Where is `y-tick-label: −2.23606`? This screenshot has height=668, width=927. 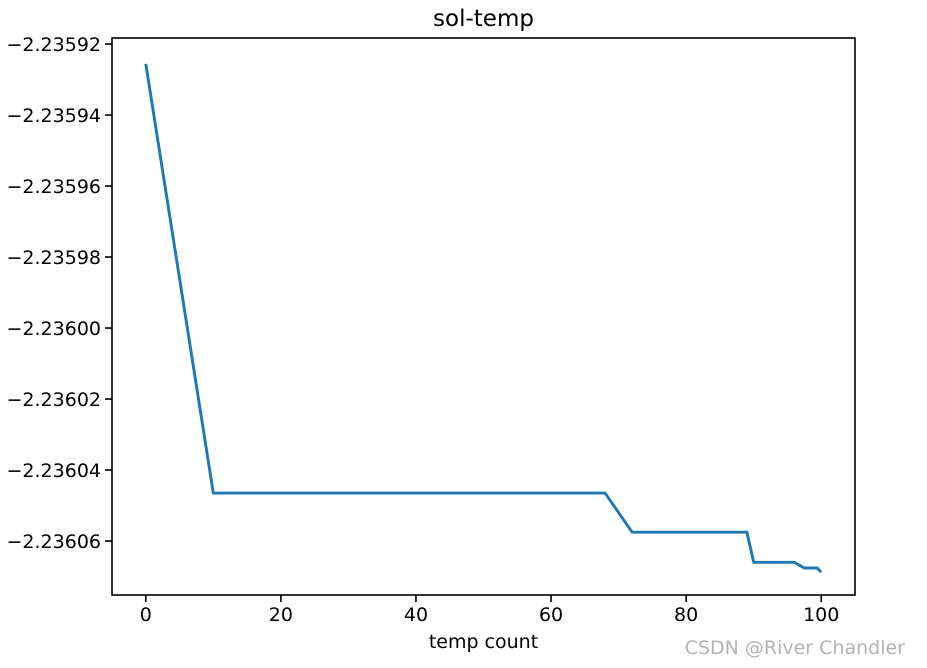 y-tick-label: −2.23606 is located at coordinates (54, 542).